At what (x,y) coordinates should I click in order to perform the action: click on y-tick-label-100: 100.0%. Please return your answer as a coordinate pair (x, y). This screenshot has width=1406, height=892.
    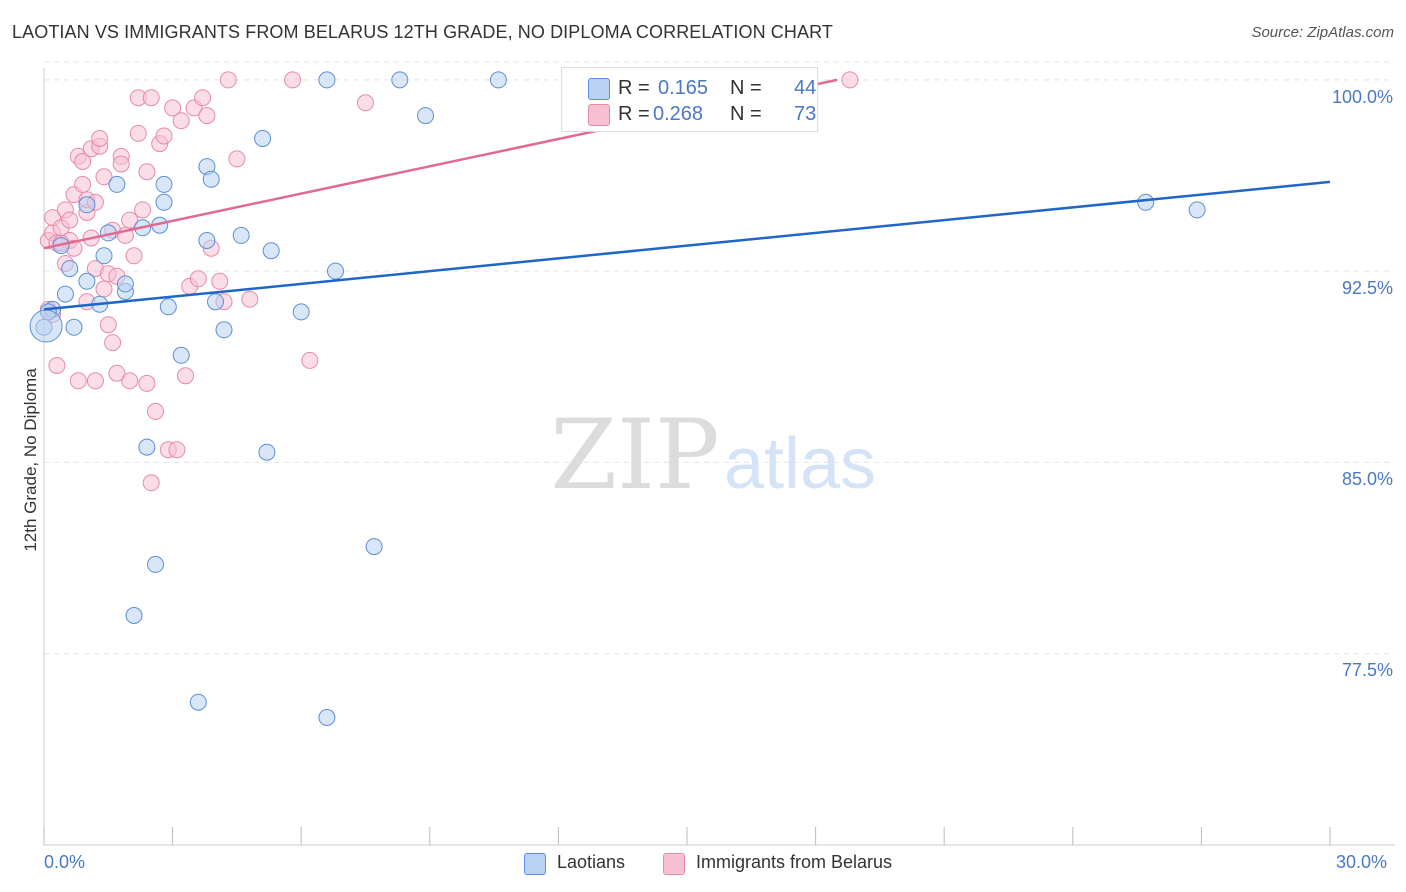
    Looking at the image, I should click on (1362, 97).